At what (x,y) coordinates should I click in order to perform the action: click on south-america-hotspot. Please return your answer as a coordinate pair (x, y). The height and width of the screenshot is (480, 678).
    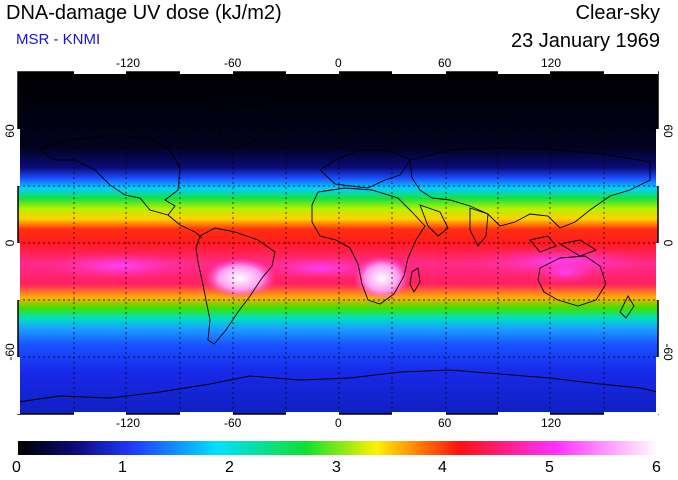
    Looking at the image, I should click on (240, 278).